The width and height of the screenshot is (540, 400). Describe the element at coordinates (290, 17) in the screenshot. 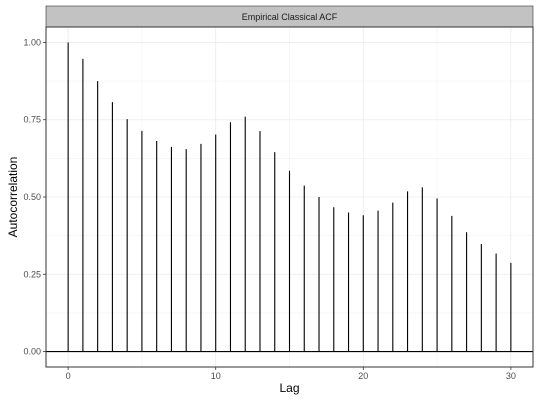

I see `facet-strip-title: Empirical Classical ACF` at that location.